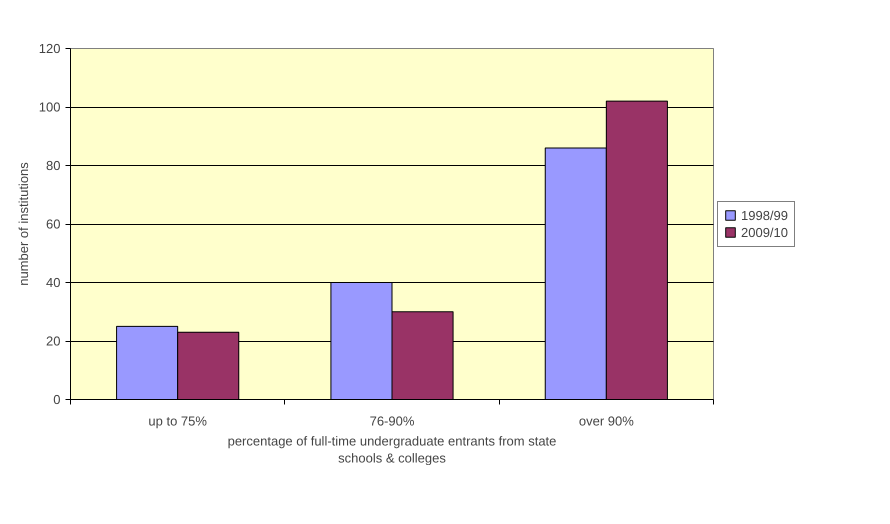 Image resolution: width=890 pixels, height=524 pixels. I want to click on x-tick-label: over 90%, so click(606, 421).